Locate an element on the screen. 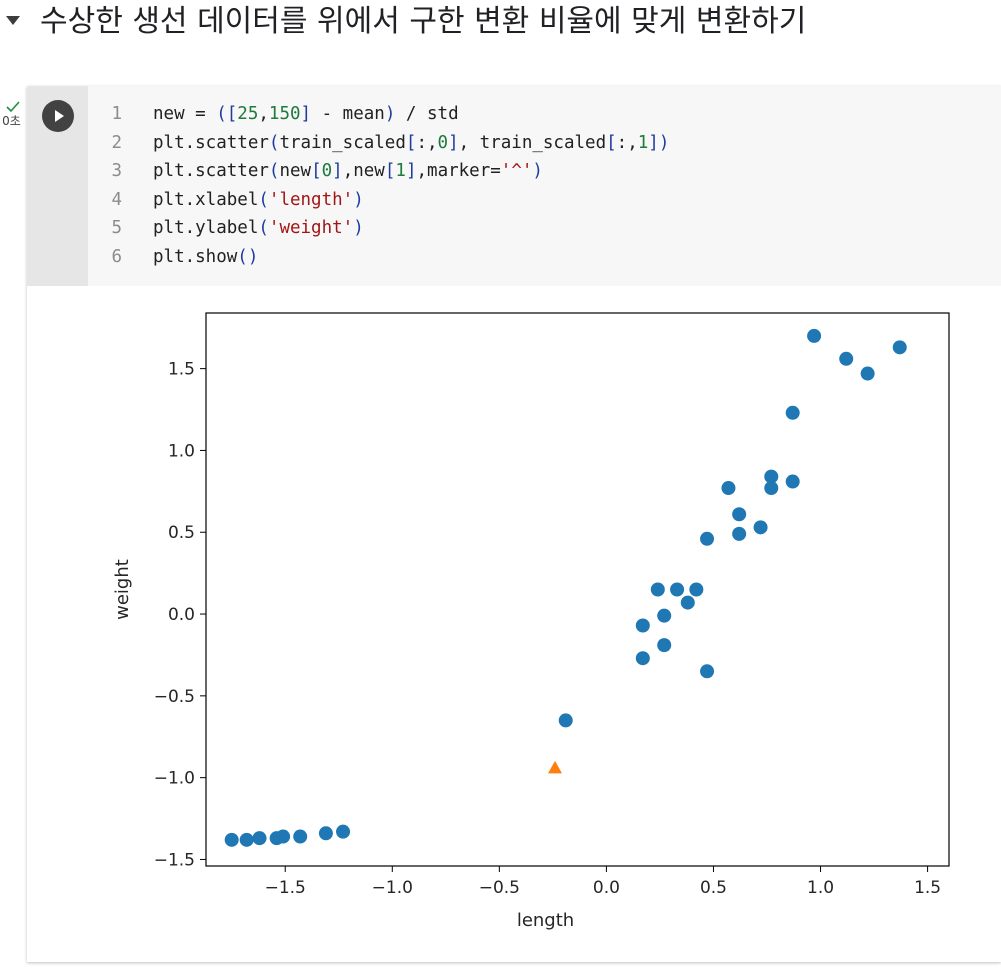 Image resolution: width=1001 pixels, height=976 pixels. code-token: ,new is located at coordinates (363, 171).